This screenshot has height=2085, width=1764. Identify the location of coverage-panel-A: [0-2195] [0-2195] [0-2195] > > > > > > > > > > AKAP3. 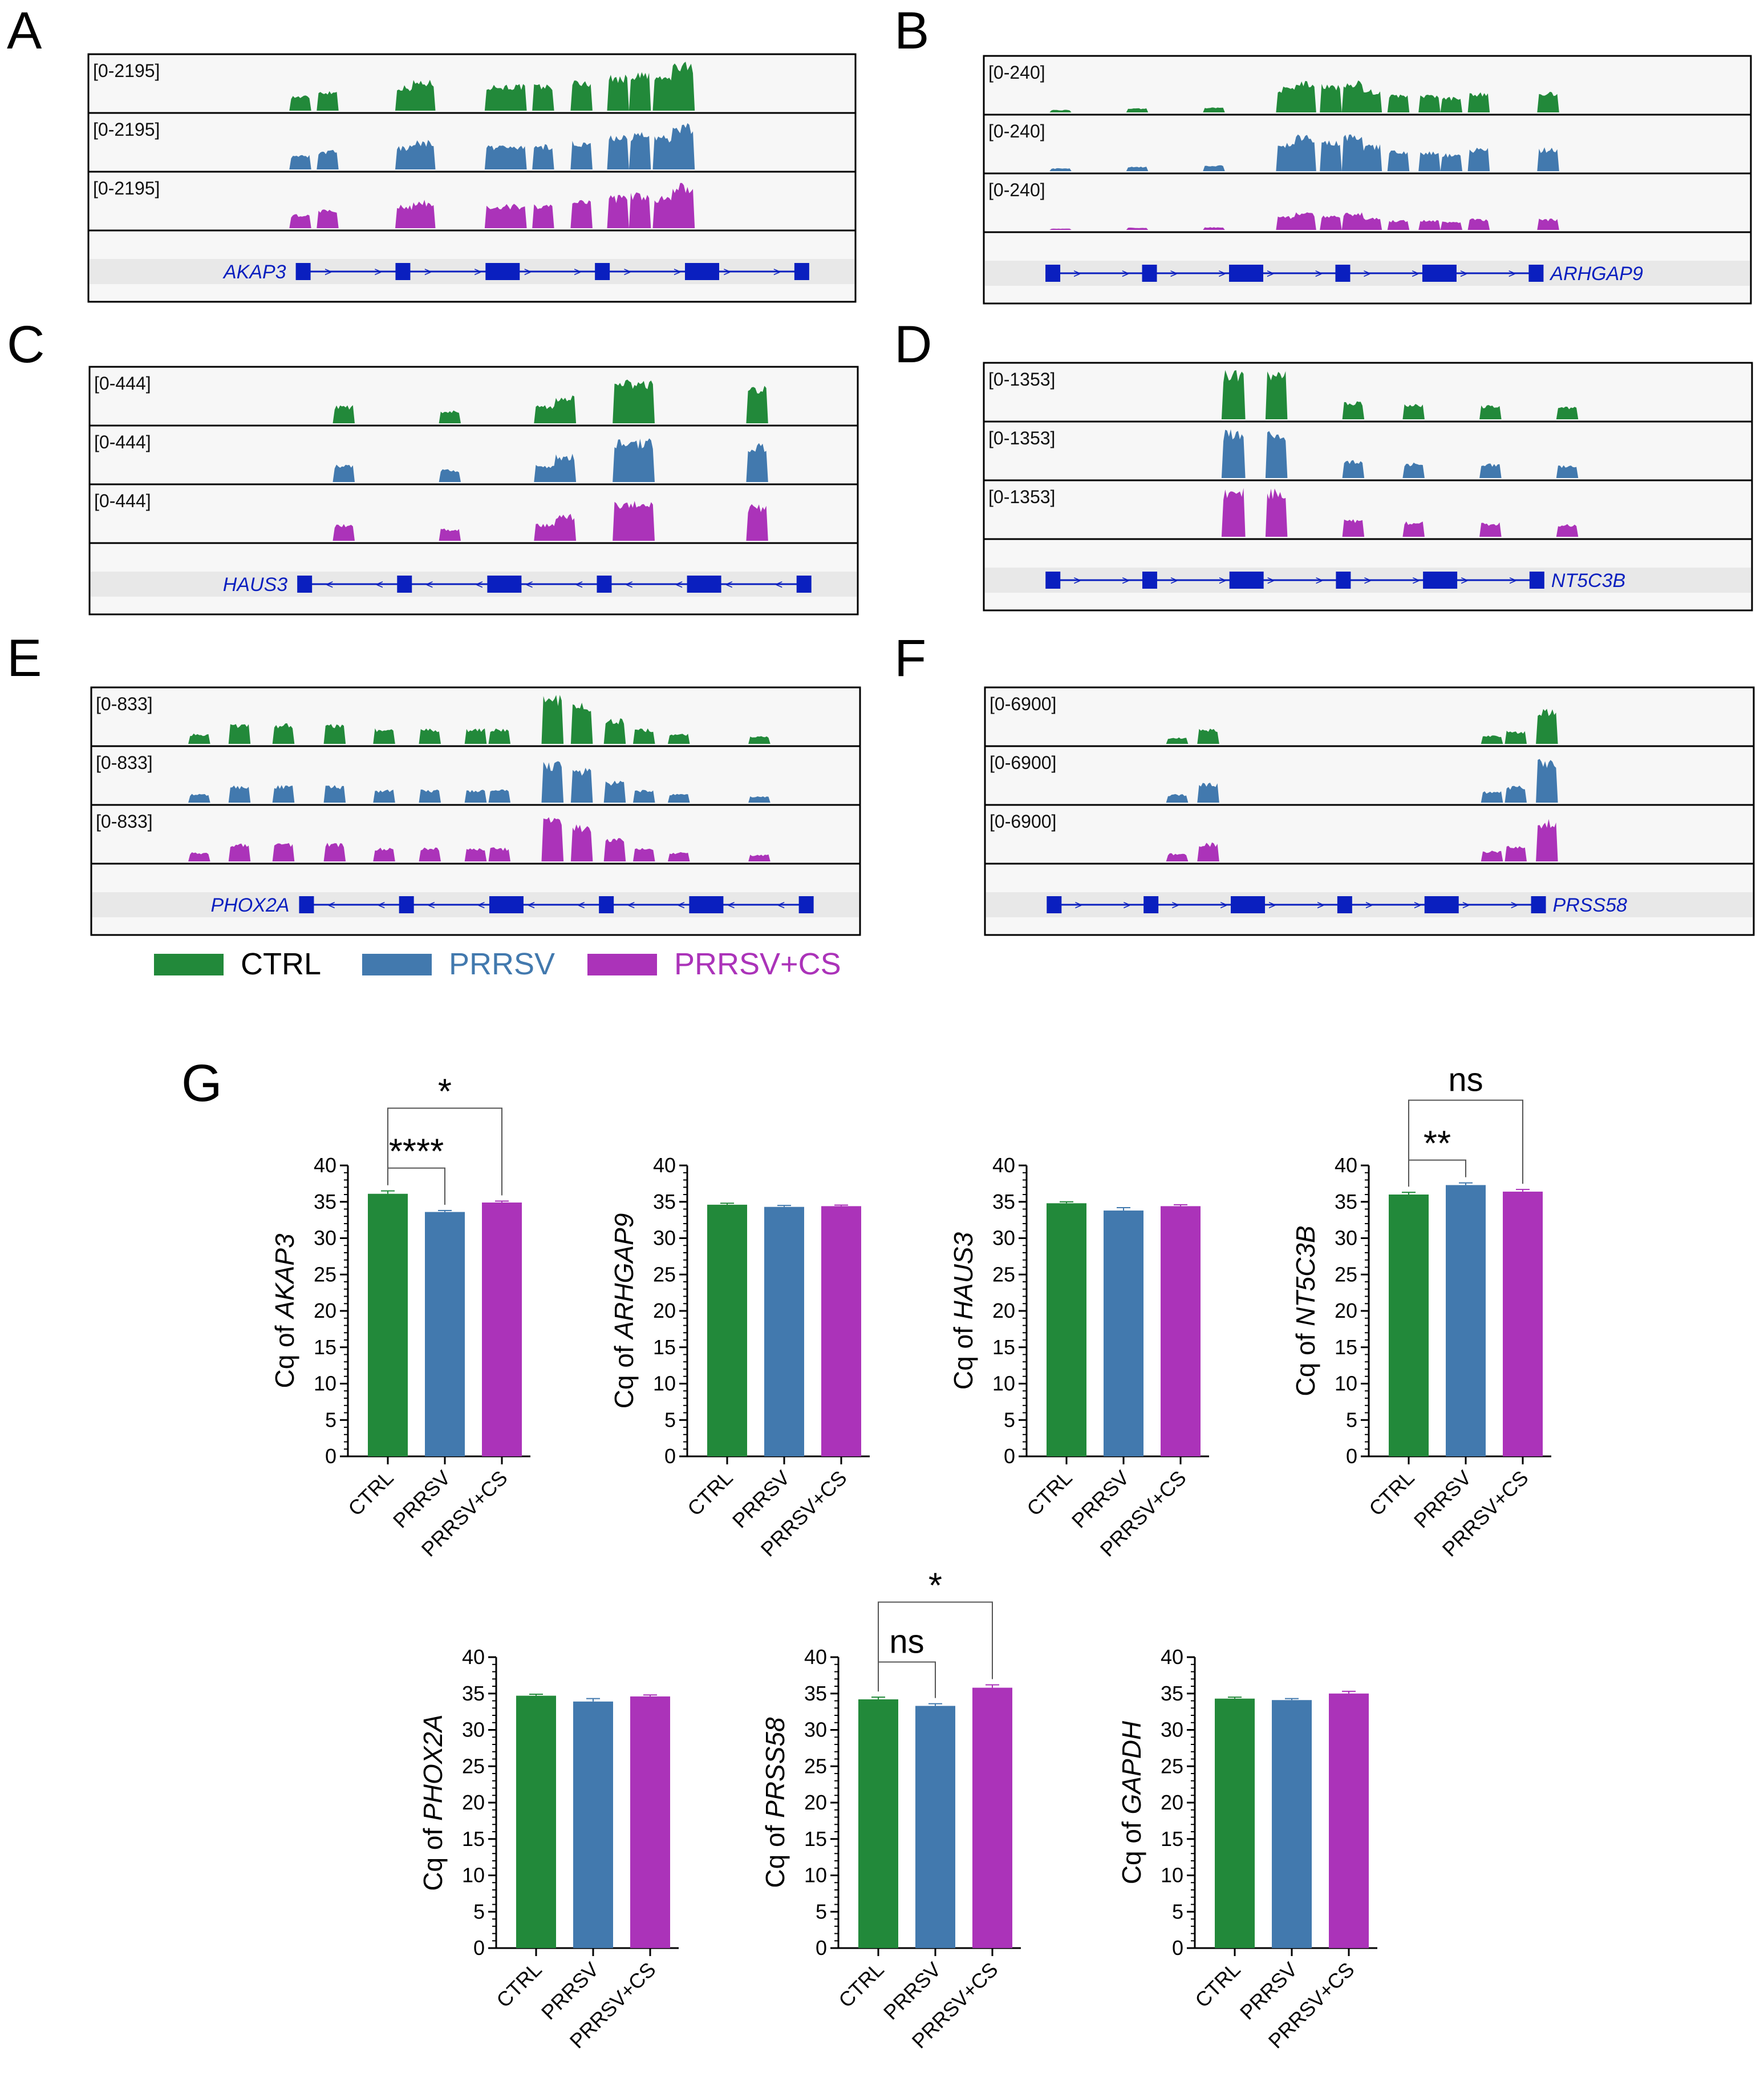
(472, 178).